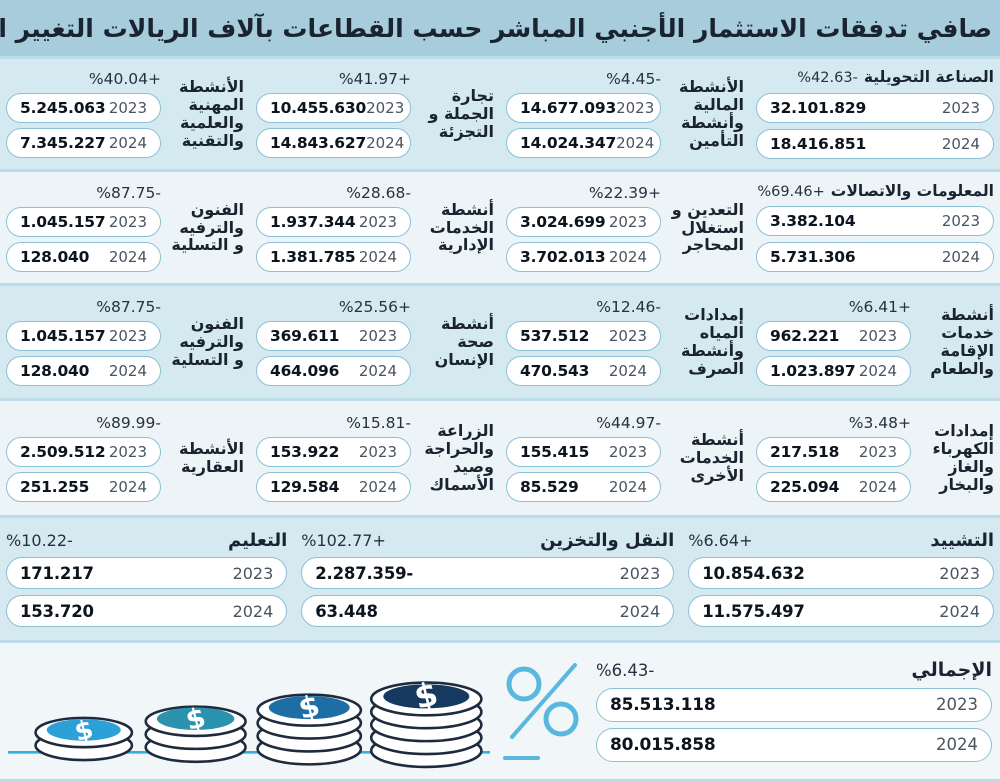  Describe the element at coordinates (147, 573) in the screenshot. I see `value-pill-2023: 171.217 2023` at that location.